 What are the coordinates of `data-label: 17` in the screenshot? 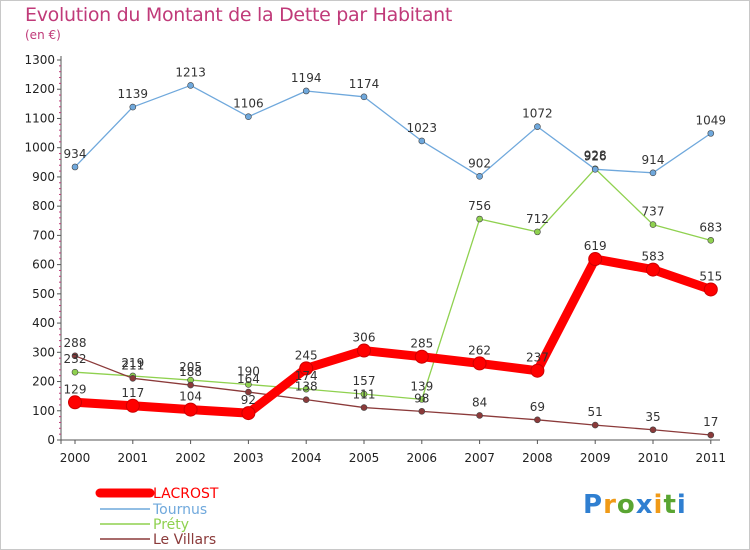 It's located at (710, 422).